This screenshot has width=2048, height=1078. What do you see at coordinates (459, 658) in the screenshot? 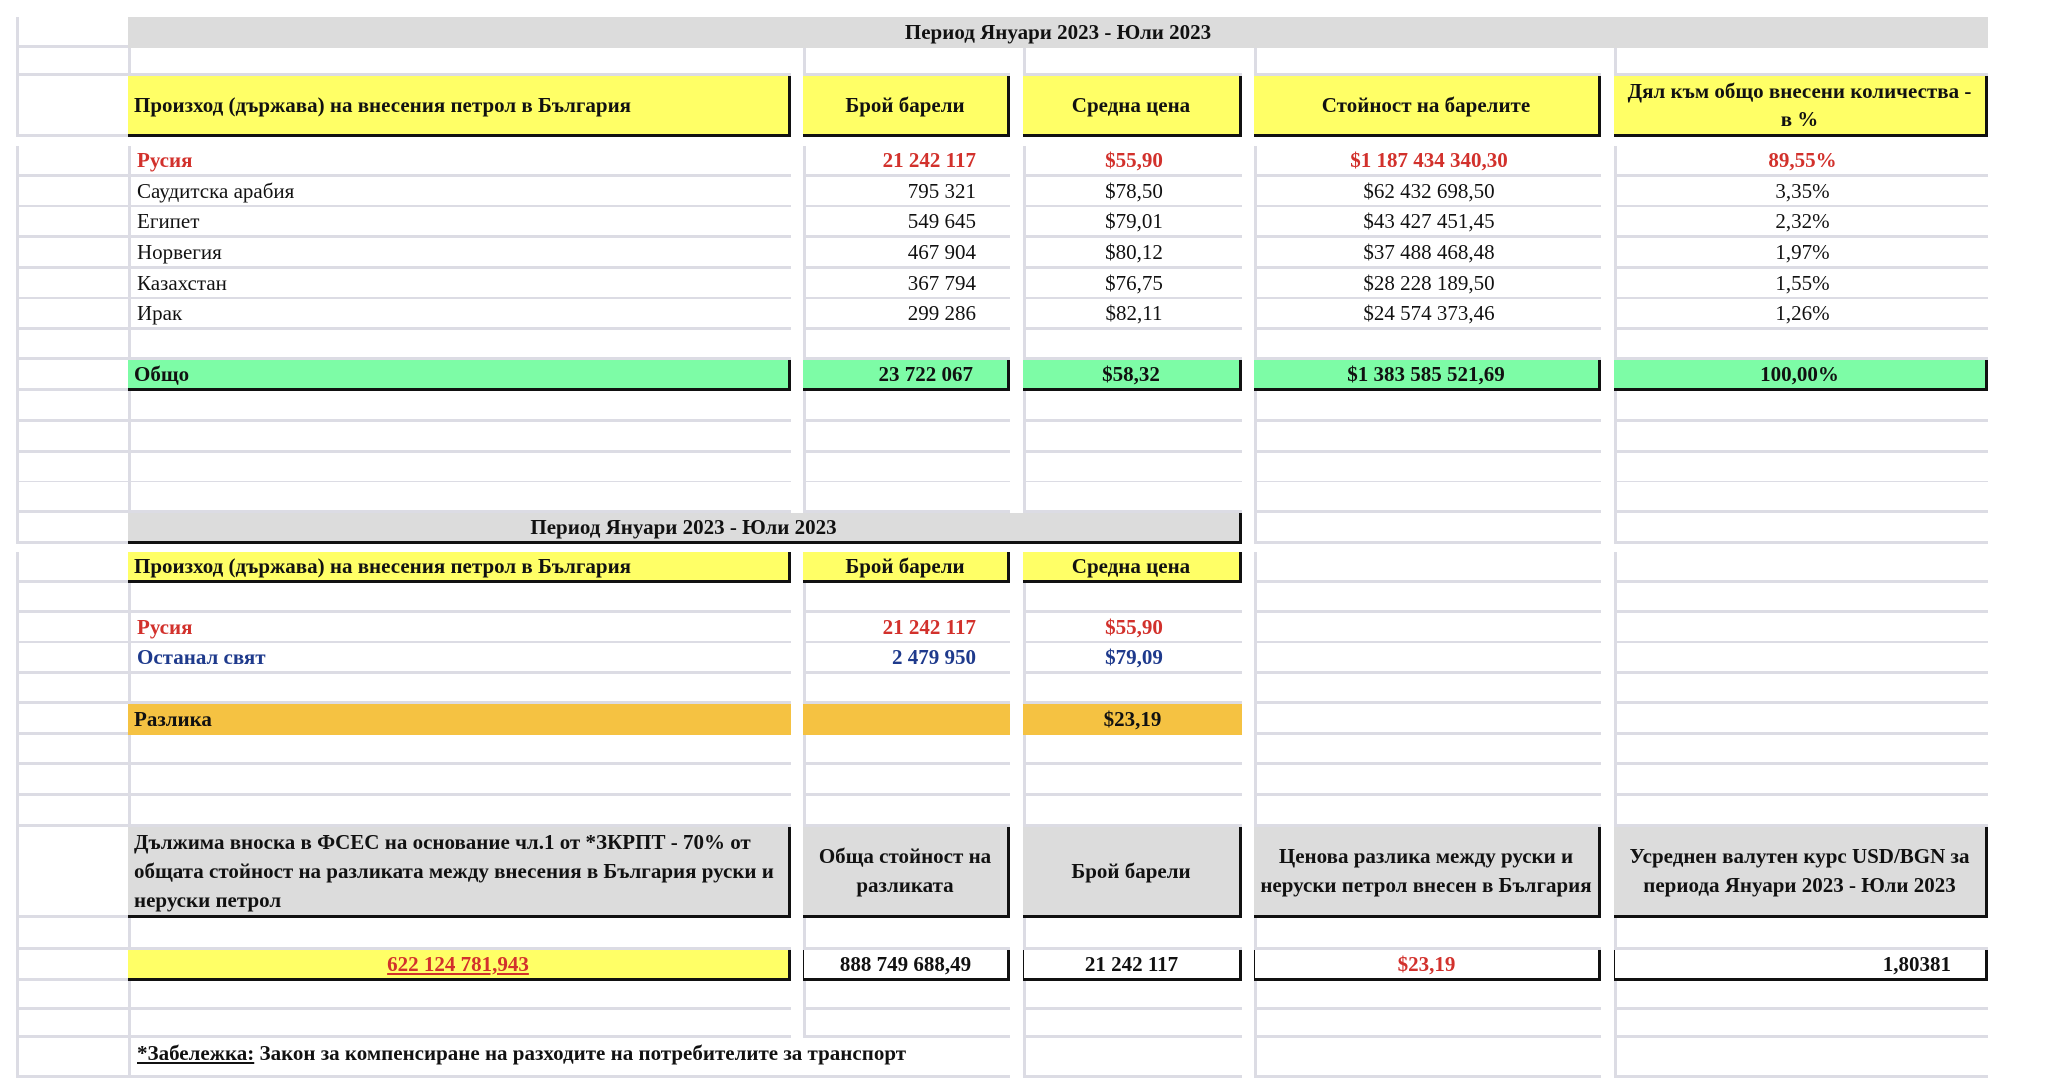
I see `rest-label: Останал свят` at bounding box center [459, 658].